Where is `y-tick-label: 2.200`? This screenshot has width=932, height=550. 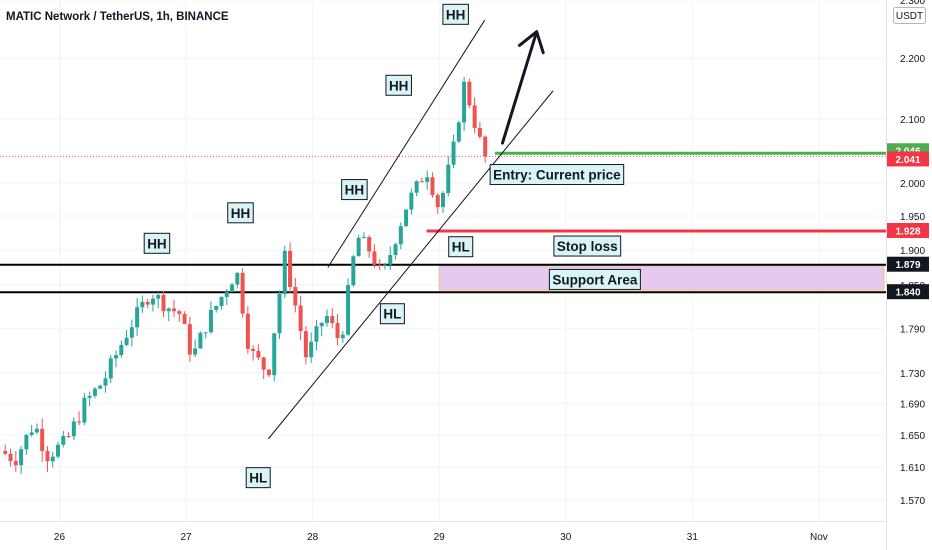 y-tick-label: 2.200 is located at coordinates (912, 59).